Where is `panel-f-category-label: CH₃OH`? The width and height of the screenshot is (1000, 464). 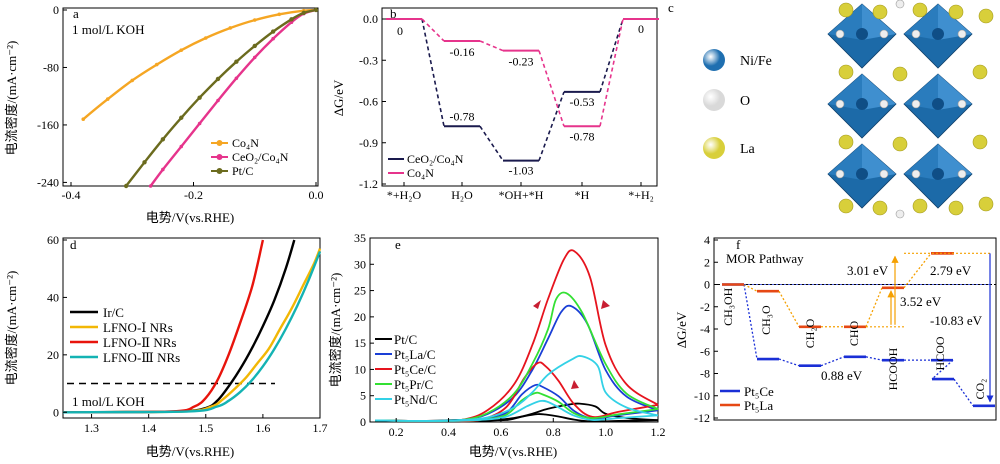
panel-f-category-label: CH₃OH is located at coordinates (728, 306).